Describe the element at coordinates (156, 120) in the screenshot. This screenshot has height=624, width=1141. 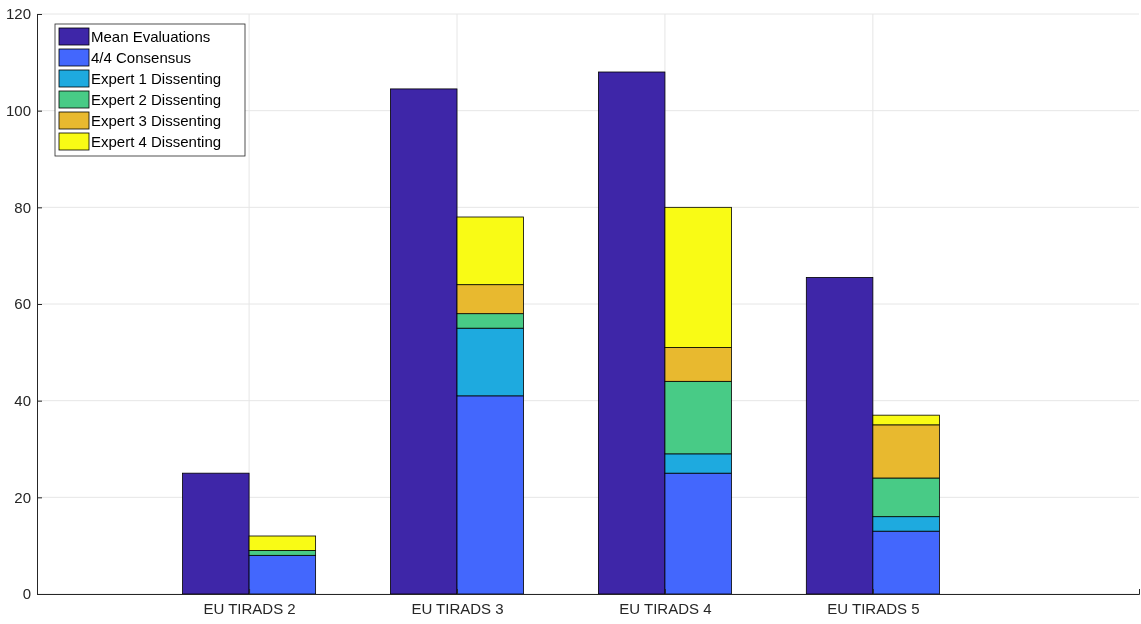
I see `legend-label: Expert 3 Dissenting` at that location.